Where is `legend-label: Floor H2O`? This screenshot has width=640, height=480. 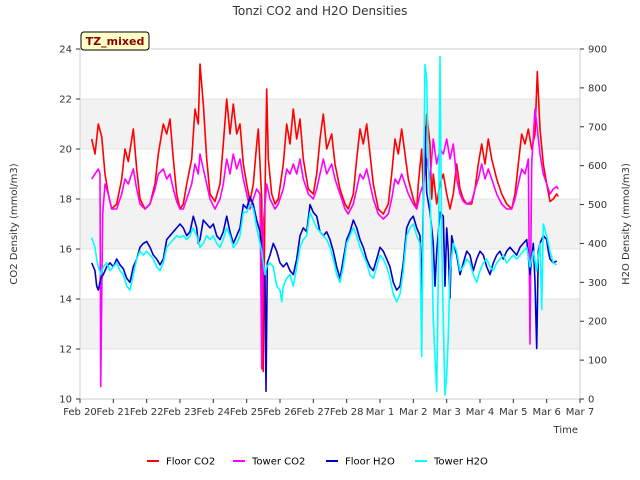 legend-label: Floor H2O is located at coordinates (370, 462).